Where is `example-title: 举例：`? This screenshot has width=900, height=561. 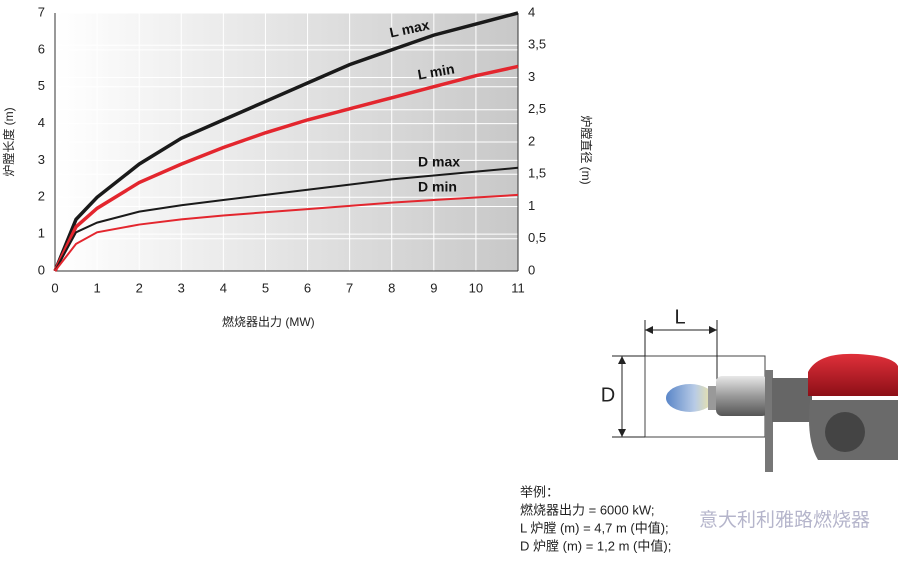 example-title: 举例： is located at coordinates (539, 491).